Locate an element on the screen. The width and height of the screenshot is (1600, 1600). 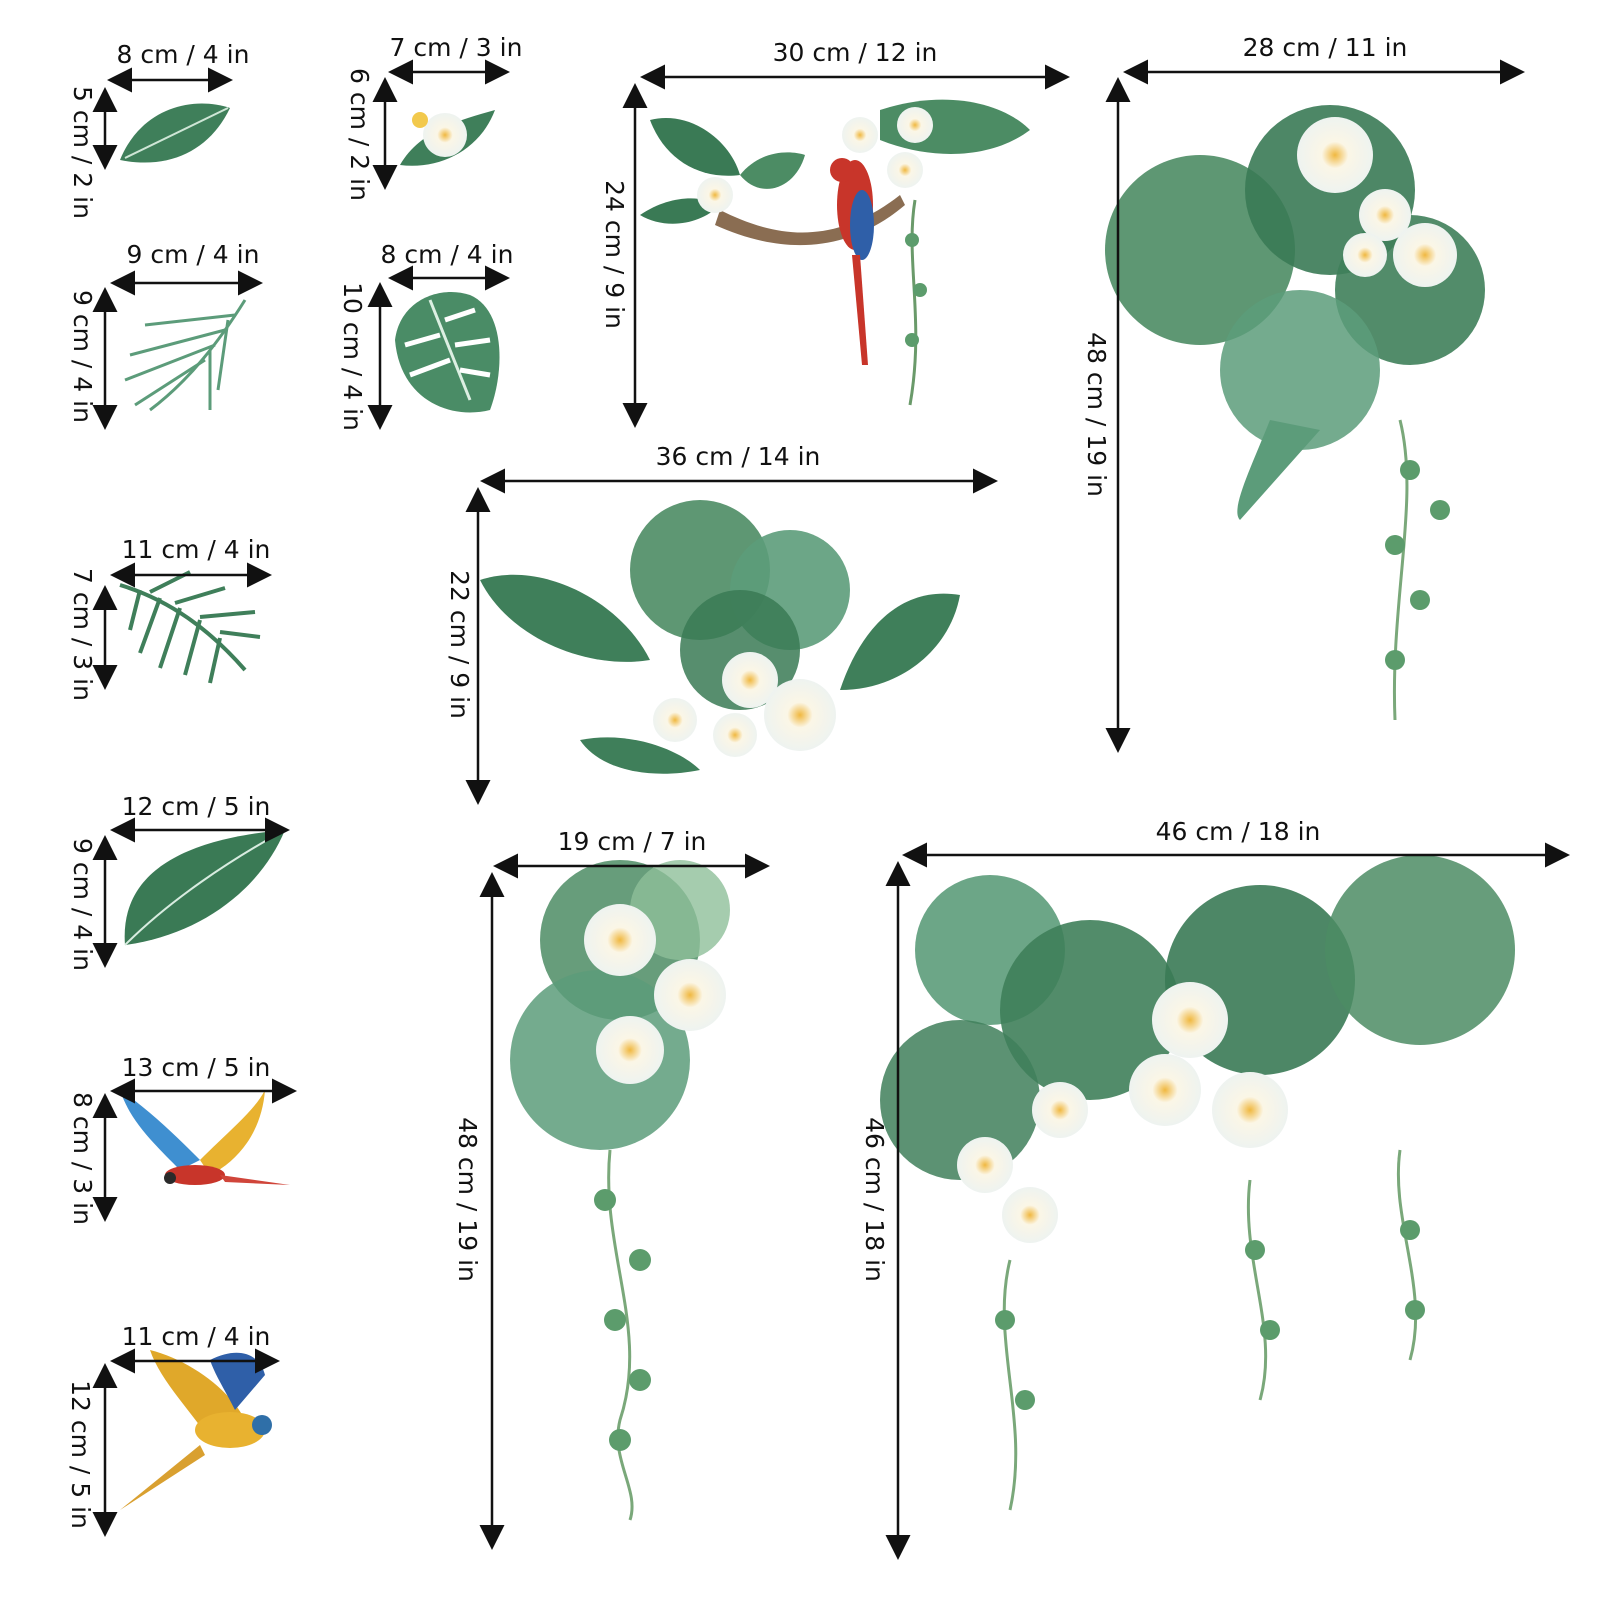
banana-leaf-height-label: 9 cm / 4 in is located at coordinates (82, 904).